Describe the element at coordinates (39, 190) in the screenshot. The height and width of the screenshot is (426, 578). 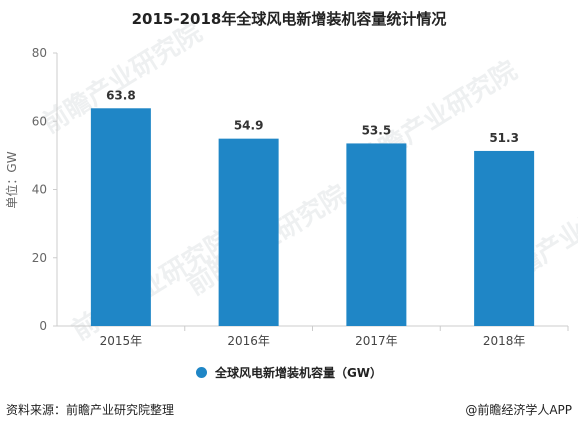
I see `y-tick-label: 40` at that location.